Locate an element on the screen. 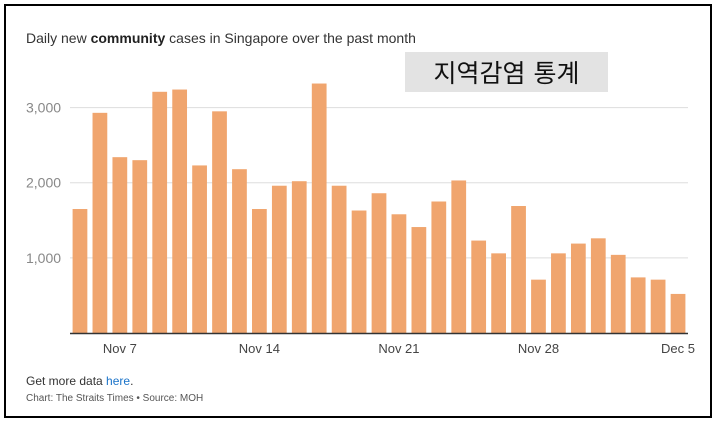  x-tick-label: Dec 5 is located at coordinates (678, 348).